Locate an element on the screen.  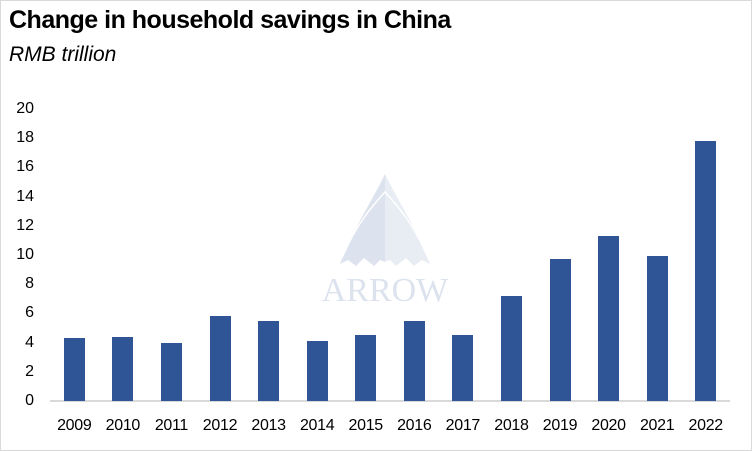
x-tick-label: 2014 is located at coordinates (317, 425).